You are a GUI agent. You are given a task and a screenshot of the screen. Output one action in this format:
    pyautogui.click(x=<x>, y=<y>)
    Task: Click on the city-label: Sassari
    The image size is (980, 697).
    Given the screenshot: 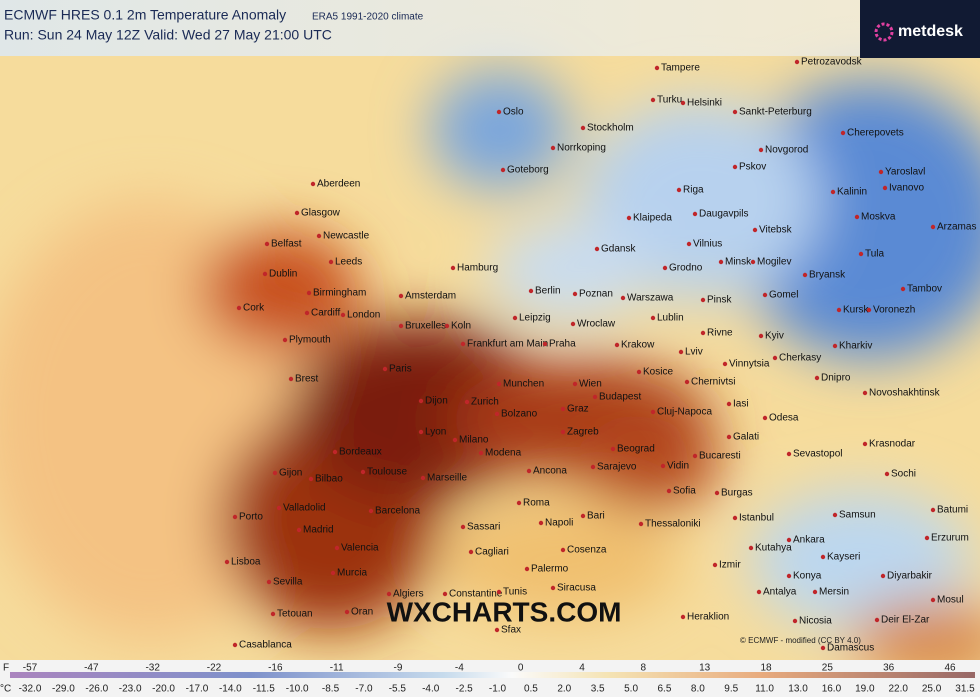 What is the action you would take?
    pyautogui.click(x=483, y=527)
    